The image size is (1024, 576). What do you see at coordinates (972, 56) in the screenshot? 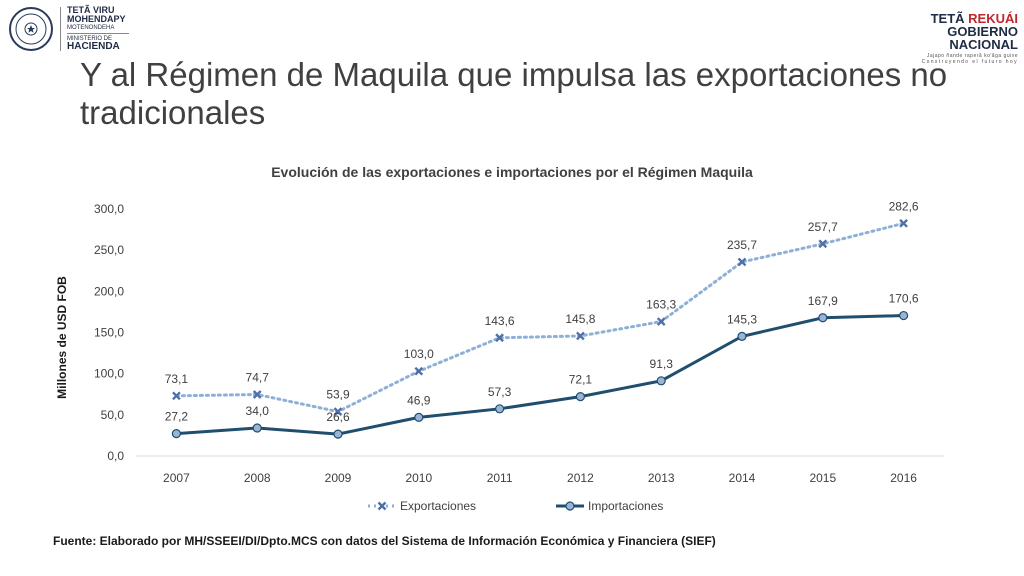
I see `logo-line: Jajapo ñande raperã ko'ãga guive` at bounding box center [972, 56].